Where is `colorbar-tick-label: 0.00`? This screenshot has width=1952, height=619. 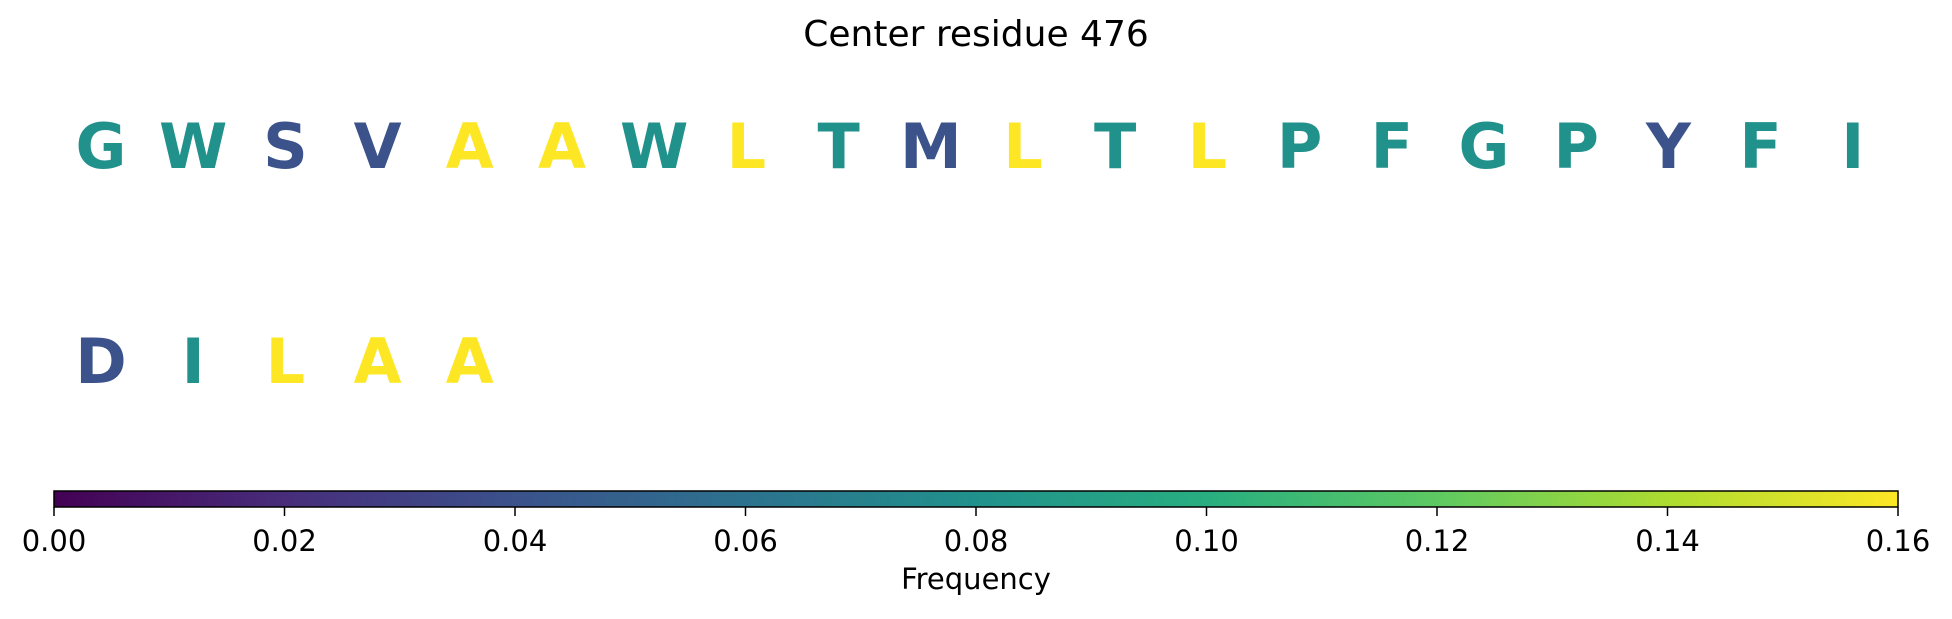
colorbar-tick-label: 0.00 is located at coordinates (54, 541).